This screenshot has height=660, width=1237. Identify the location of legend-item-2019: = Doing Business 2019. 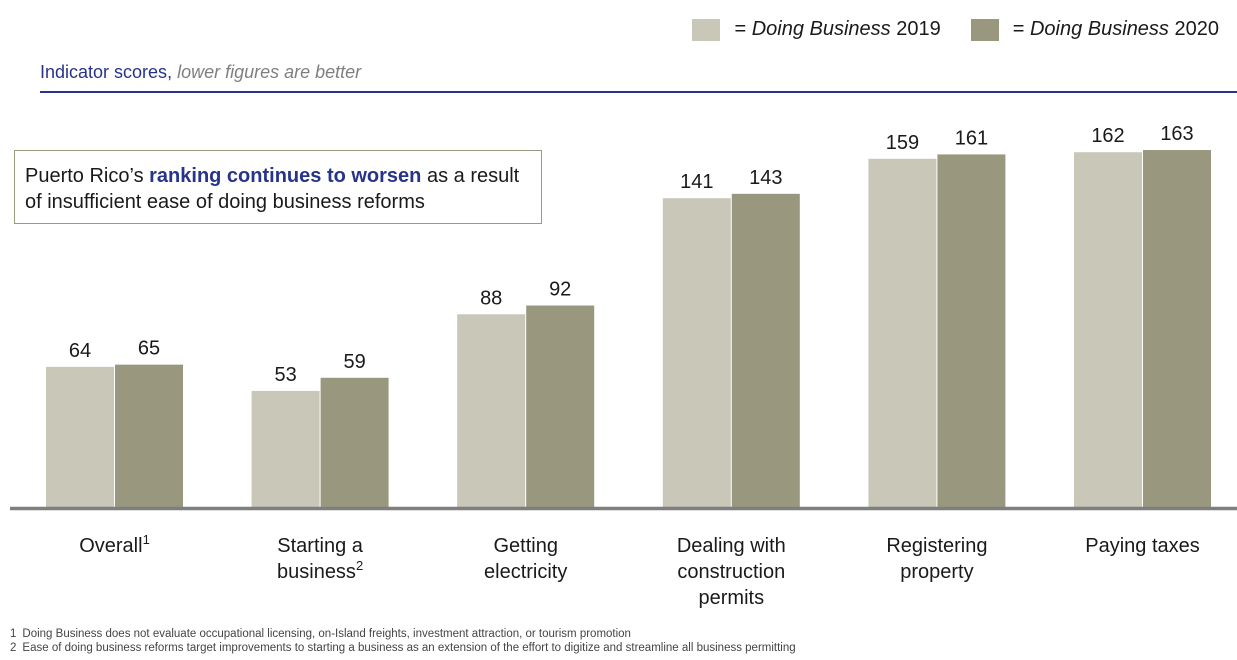
(816, 29).